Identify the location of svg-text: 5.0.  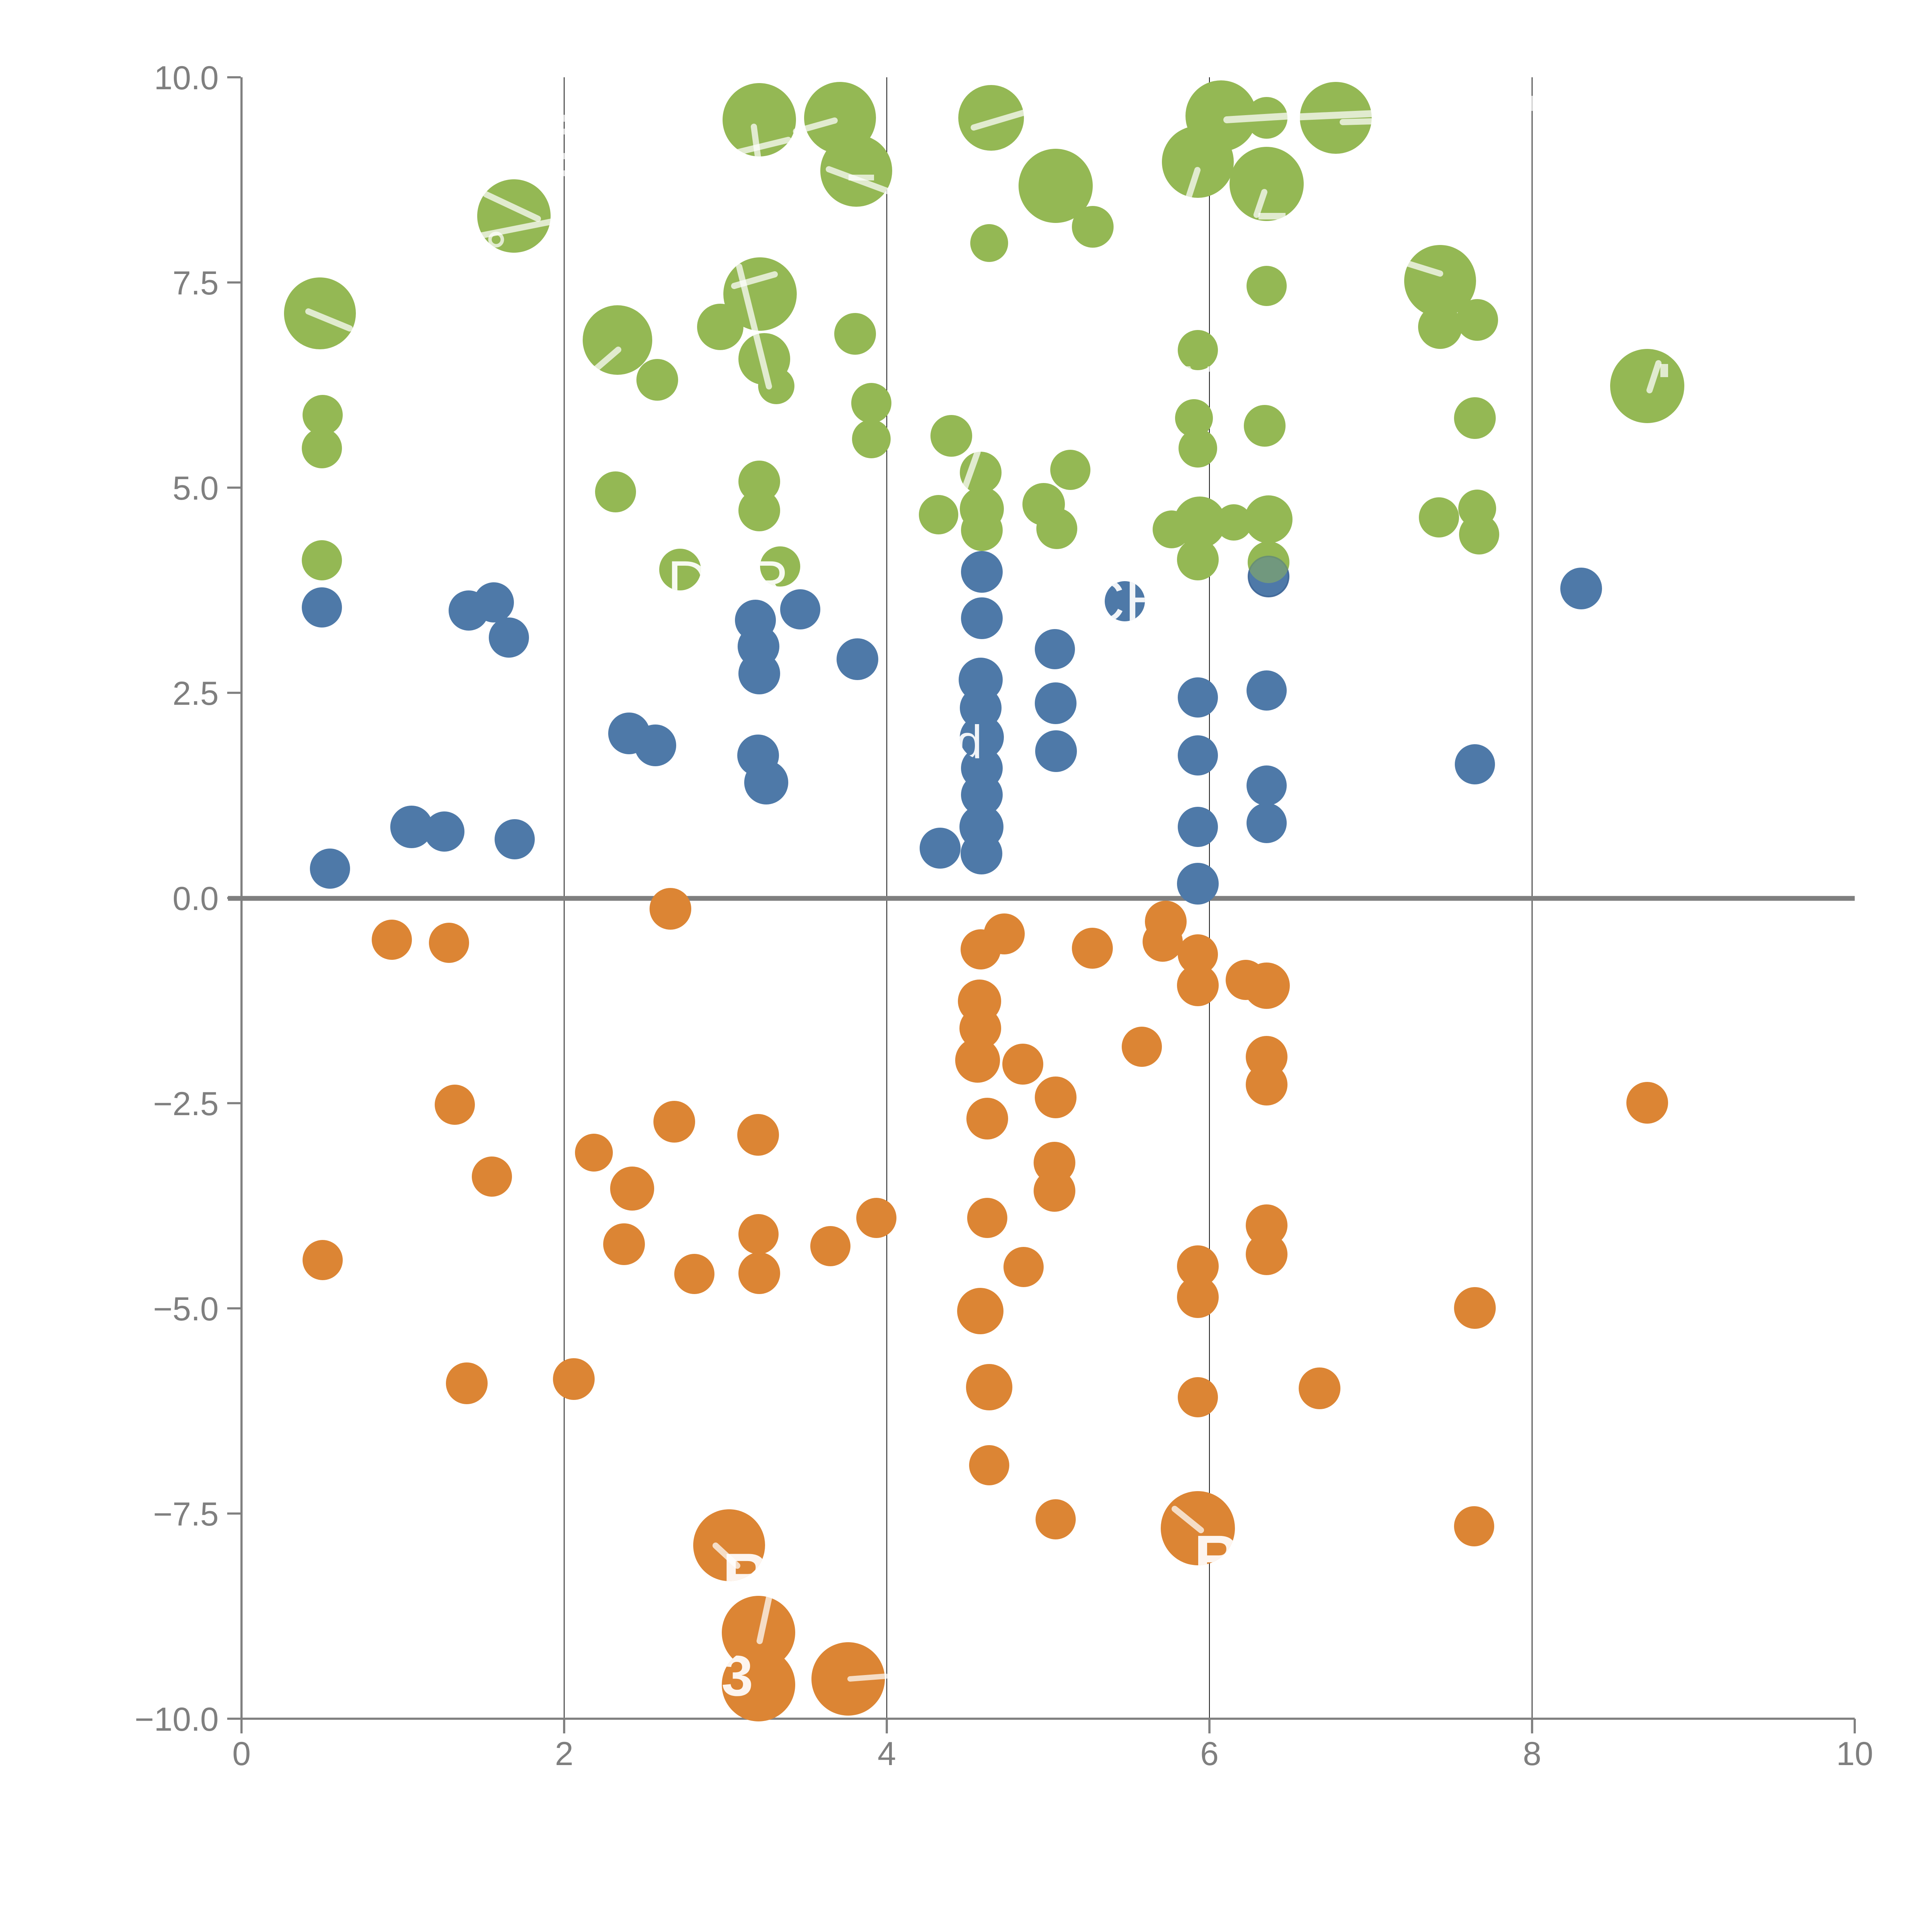
(196, 489).